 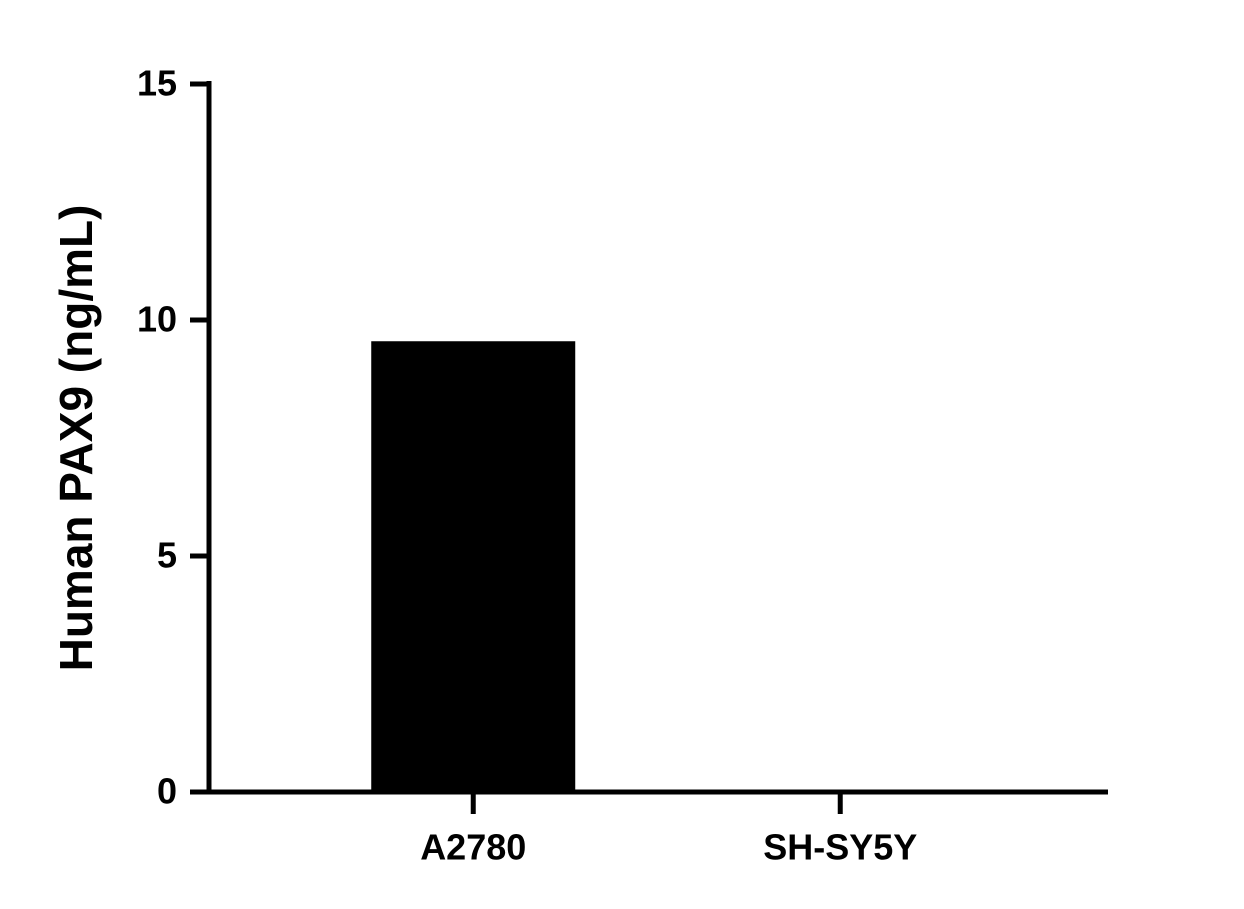 What do you see at coordinates (167, 555) in the screenshot?
I see `y-tick-label: 5` at bounding box center [167, 555].